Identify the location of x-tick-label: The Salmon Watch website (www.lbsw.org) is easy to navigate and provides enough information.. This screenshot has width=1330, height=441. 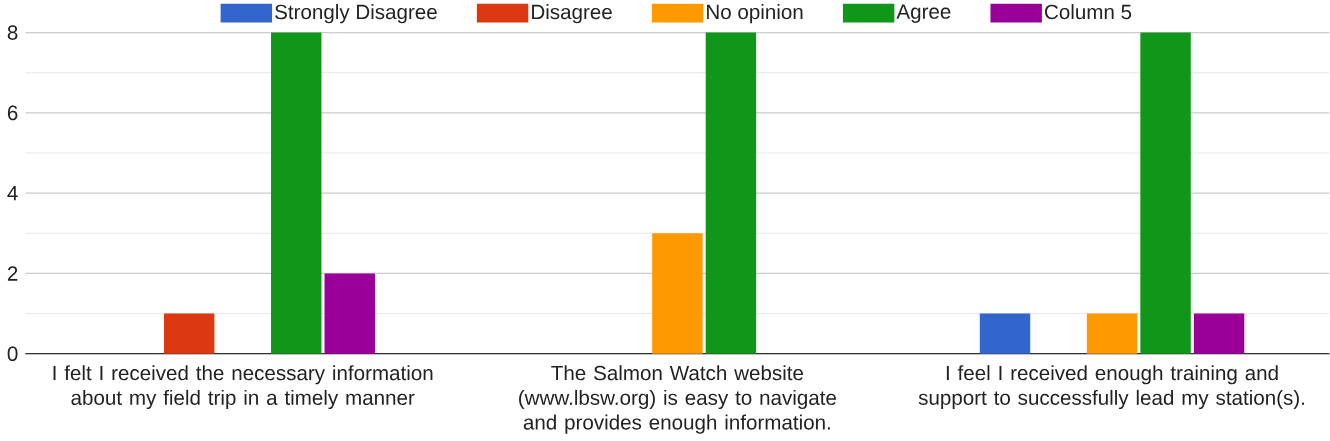
(677, 399).